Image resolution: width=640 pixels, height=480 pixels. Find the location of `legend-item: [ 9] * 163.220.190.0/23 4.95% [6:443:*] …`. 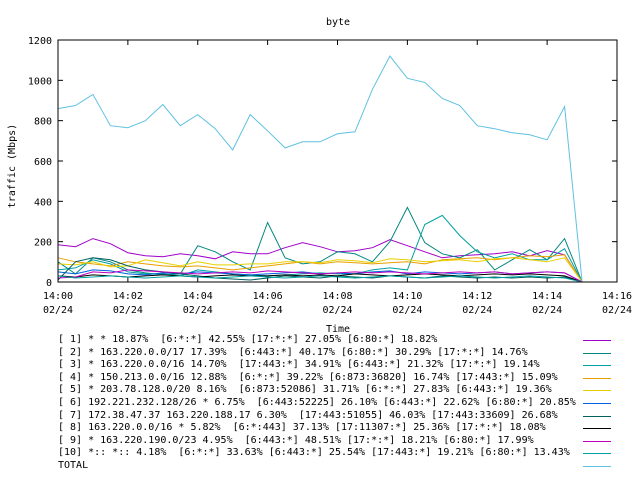

legend-item: [ 9] * 163.220.190.0/23 4.95% [6:443:*] … is located at coordinates (348, 441).